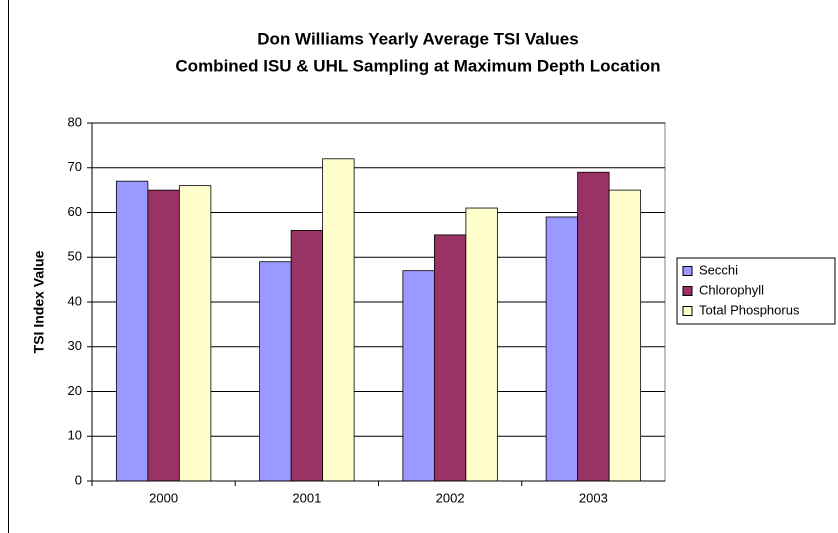 The image size is (838, 533). What do you see at coordinates (749, 309) in the screenshot?
I see `legend-label: Total Phosphorus` at bounding box center [749, 309].